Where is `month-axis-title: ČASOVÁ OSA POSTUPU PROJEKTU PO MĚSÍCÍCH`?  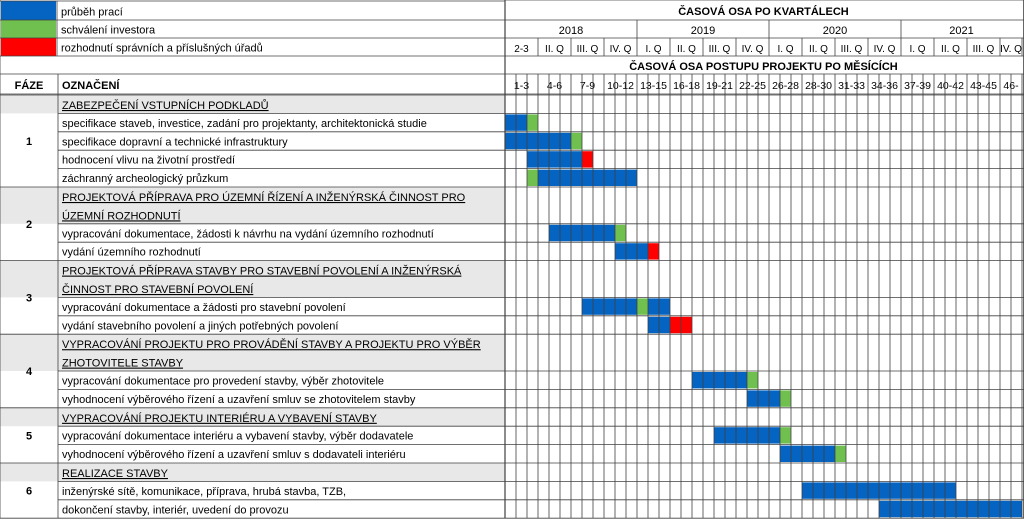 month-axis-title: ČASOVÁ OSA POSTUPU PROJEKTU PO MĚSÍCÍCH is located at coordinates (763, 66).